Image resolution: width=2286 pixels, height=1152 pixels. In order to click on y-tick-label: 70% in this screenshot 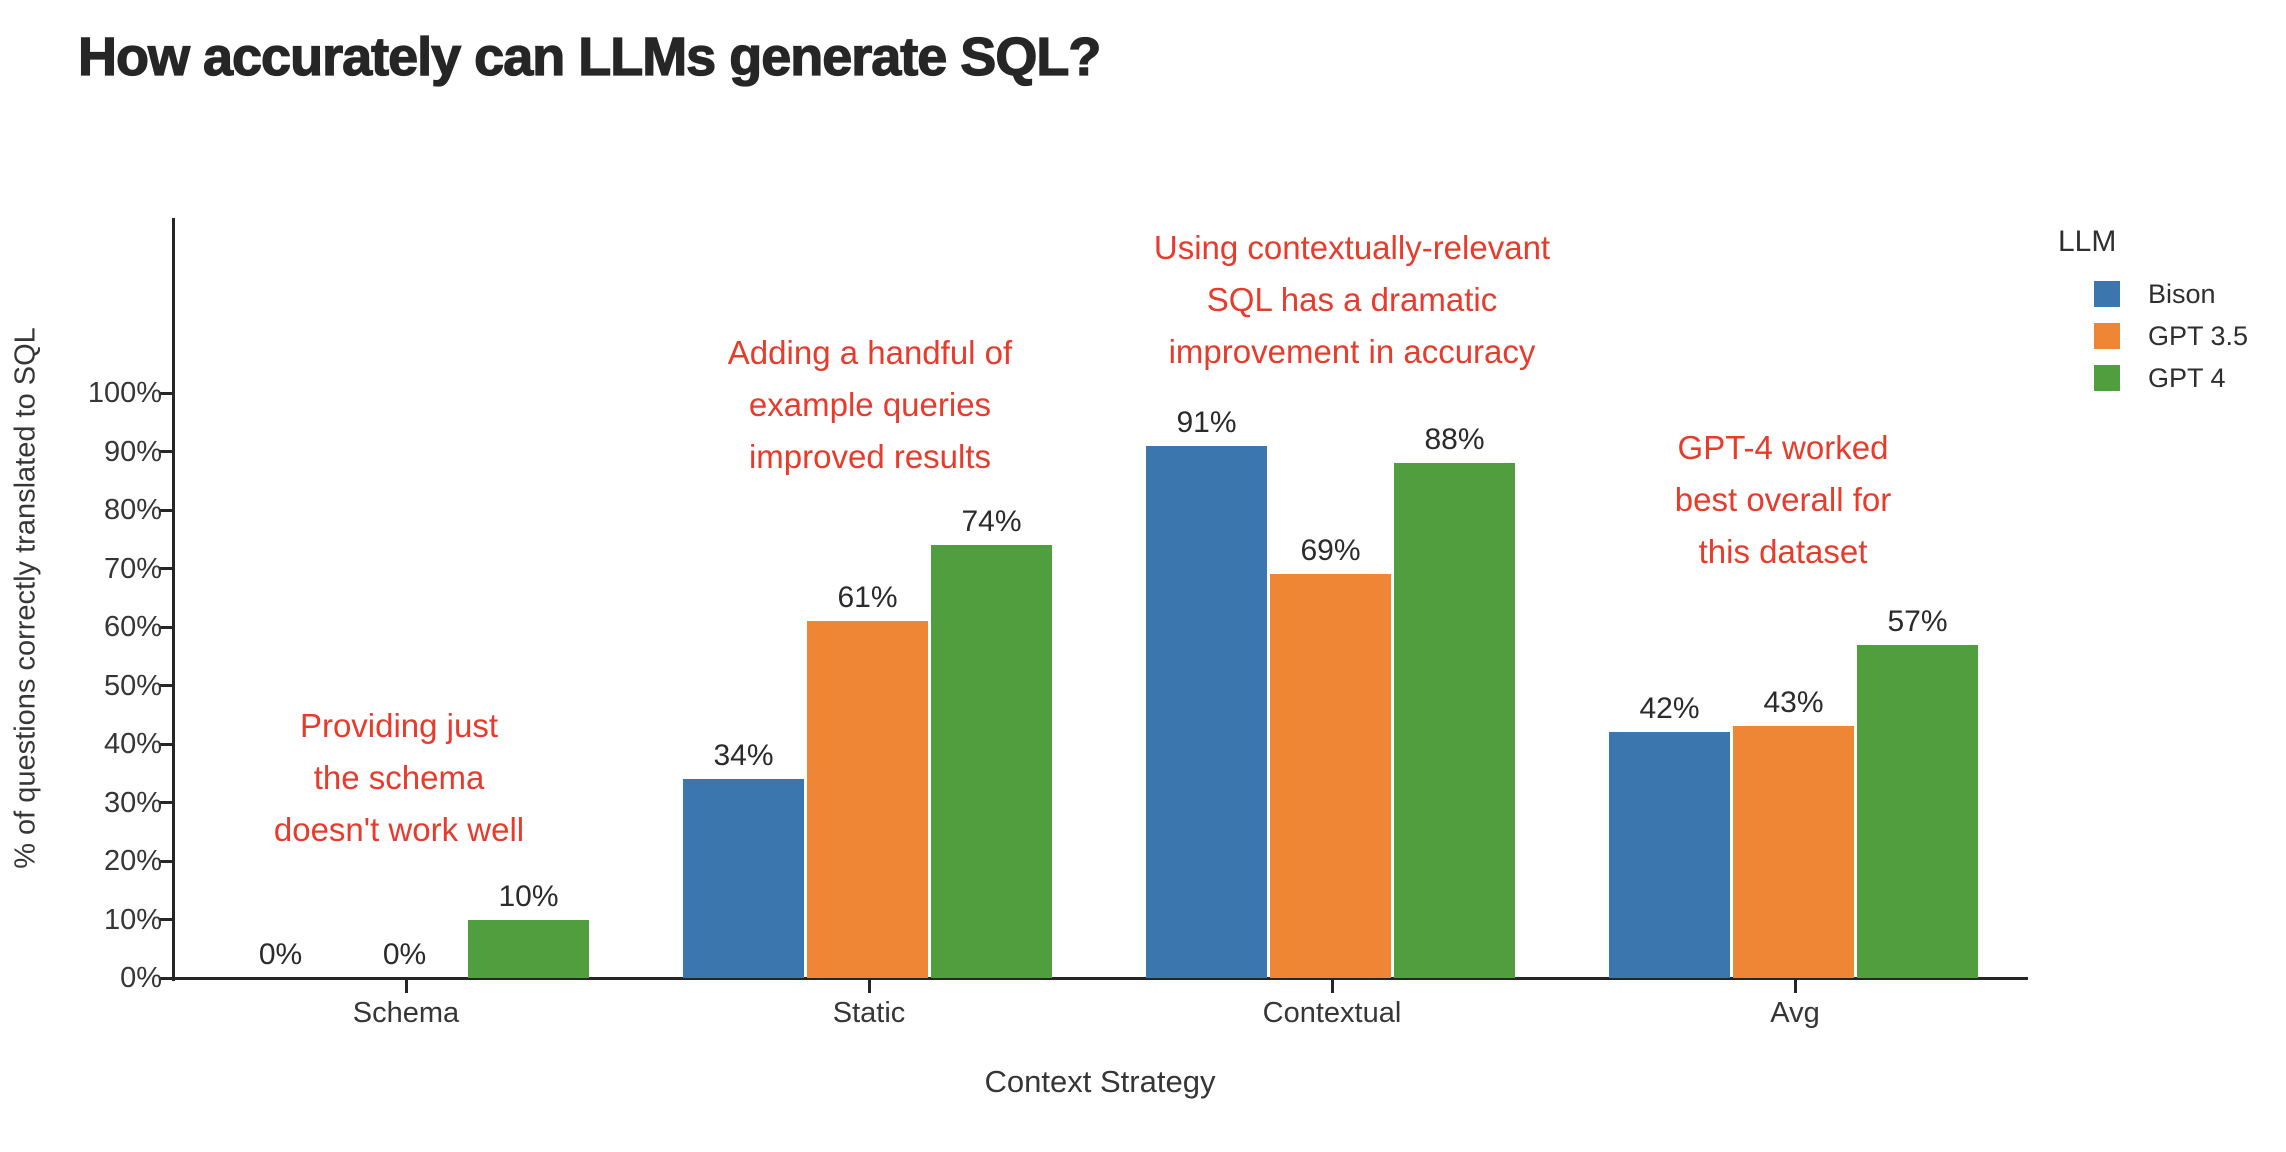, I will do `click(132, 568)`.